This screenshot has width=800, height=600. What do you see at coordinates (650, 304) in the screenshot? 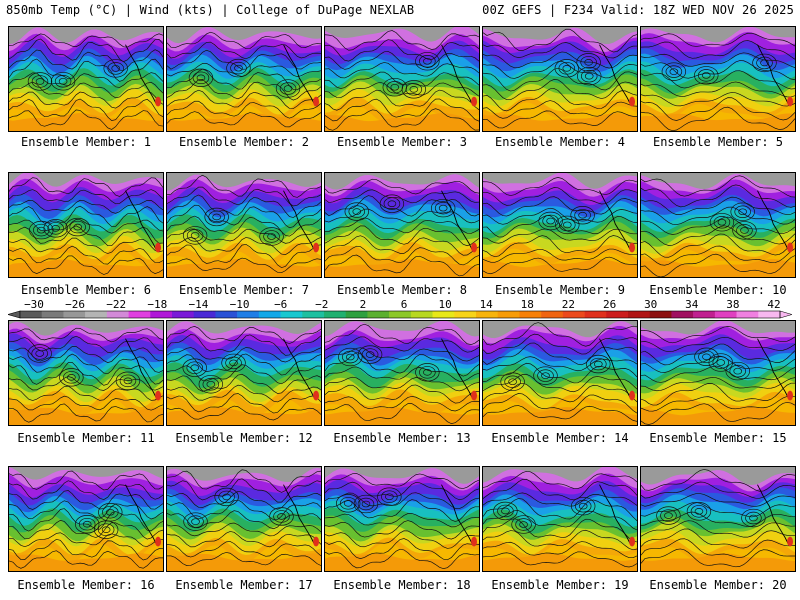
I see `colorbar-tick-label: 30` at bounding box center [650, 304].